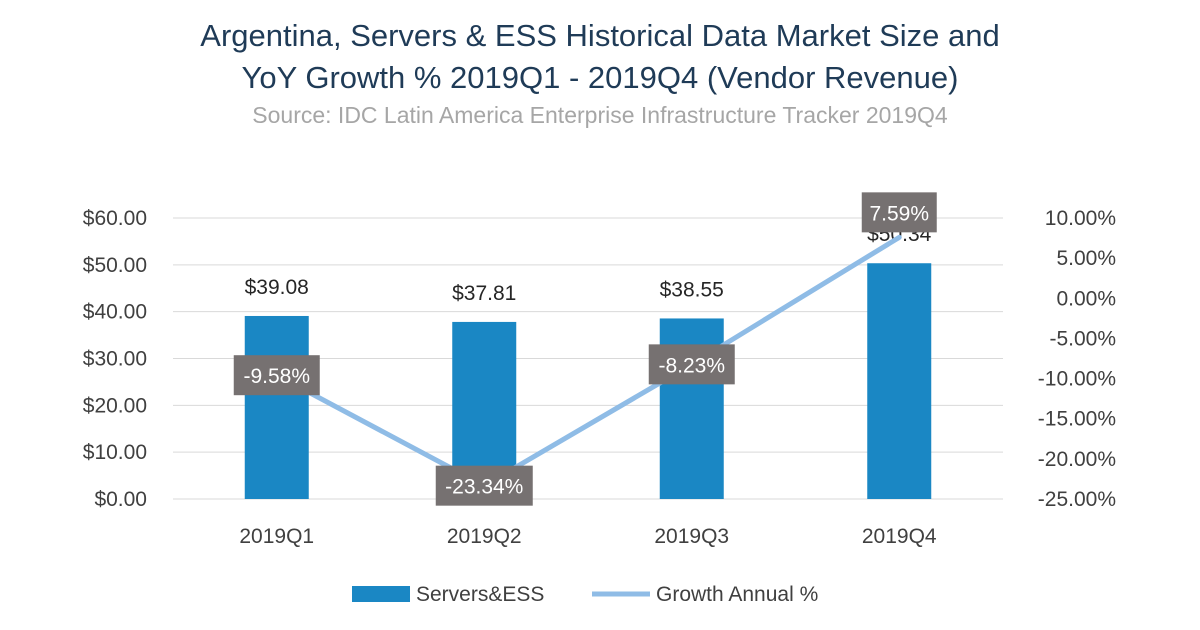  I want to click on y-left-tick-label: $30.00, so click(115, 359).